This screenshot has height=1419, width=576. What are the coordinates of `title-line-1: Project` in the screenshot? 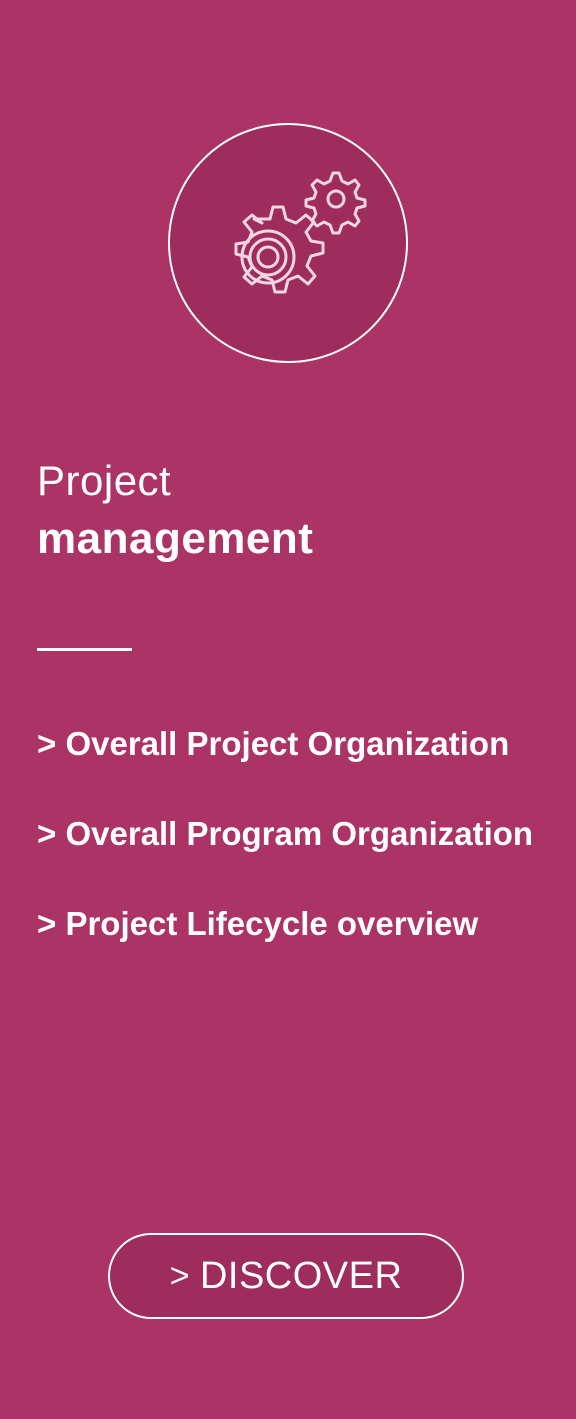 It's located at (104, 480).